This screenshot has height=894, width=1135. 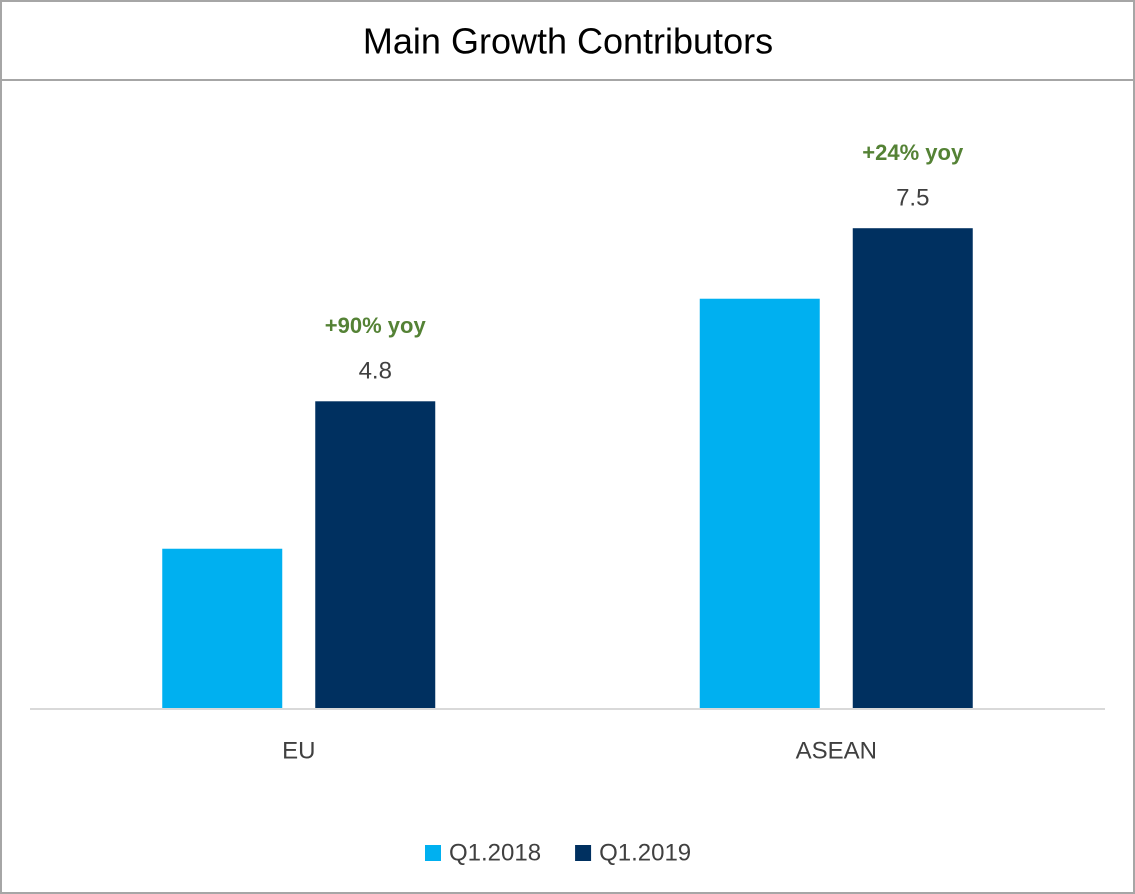 What do you see at coordinates (913, 152) in the screenshot?
I see `annotation: +24% yoy` at bounding box center [913, 152].